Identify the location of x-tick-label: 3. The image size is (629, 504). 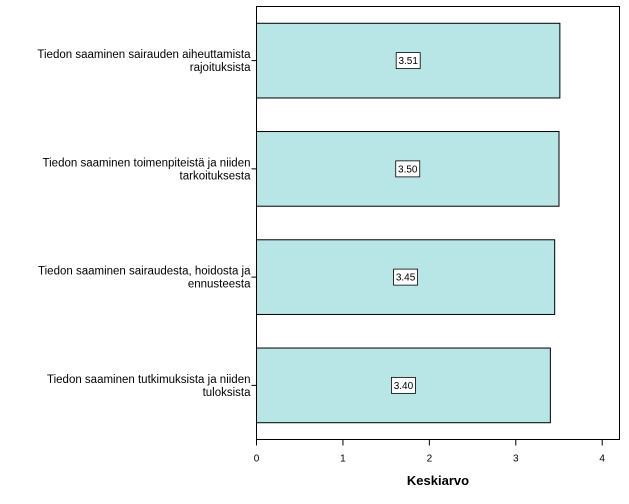
(516, 459).